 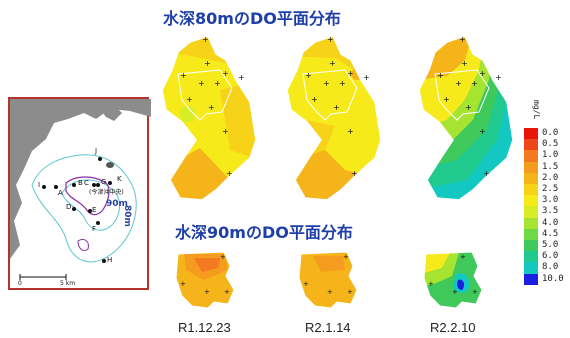 What do you see at coordinates (80, 183) in the screenshot?
I see `station-label-B: B` at bounding box center [80, 183].